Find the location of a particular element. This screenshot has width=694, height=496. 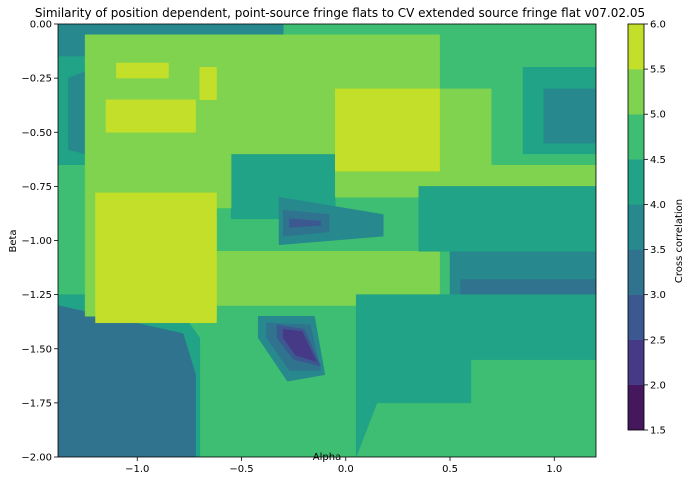

colorbar-tick-label: 1.5 is located at coordinates (658, 431).